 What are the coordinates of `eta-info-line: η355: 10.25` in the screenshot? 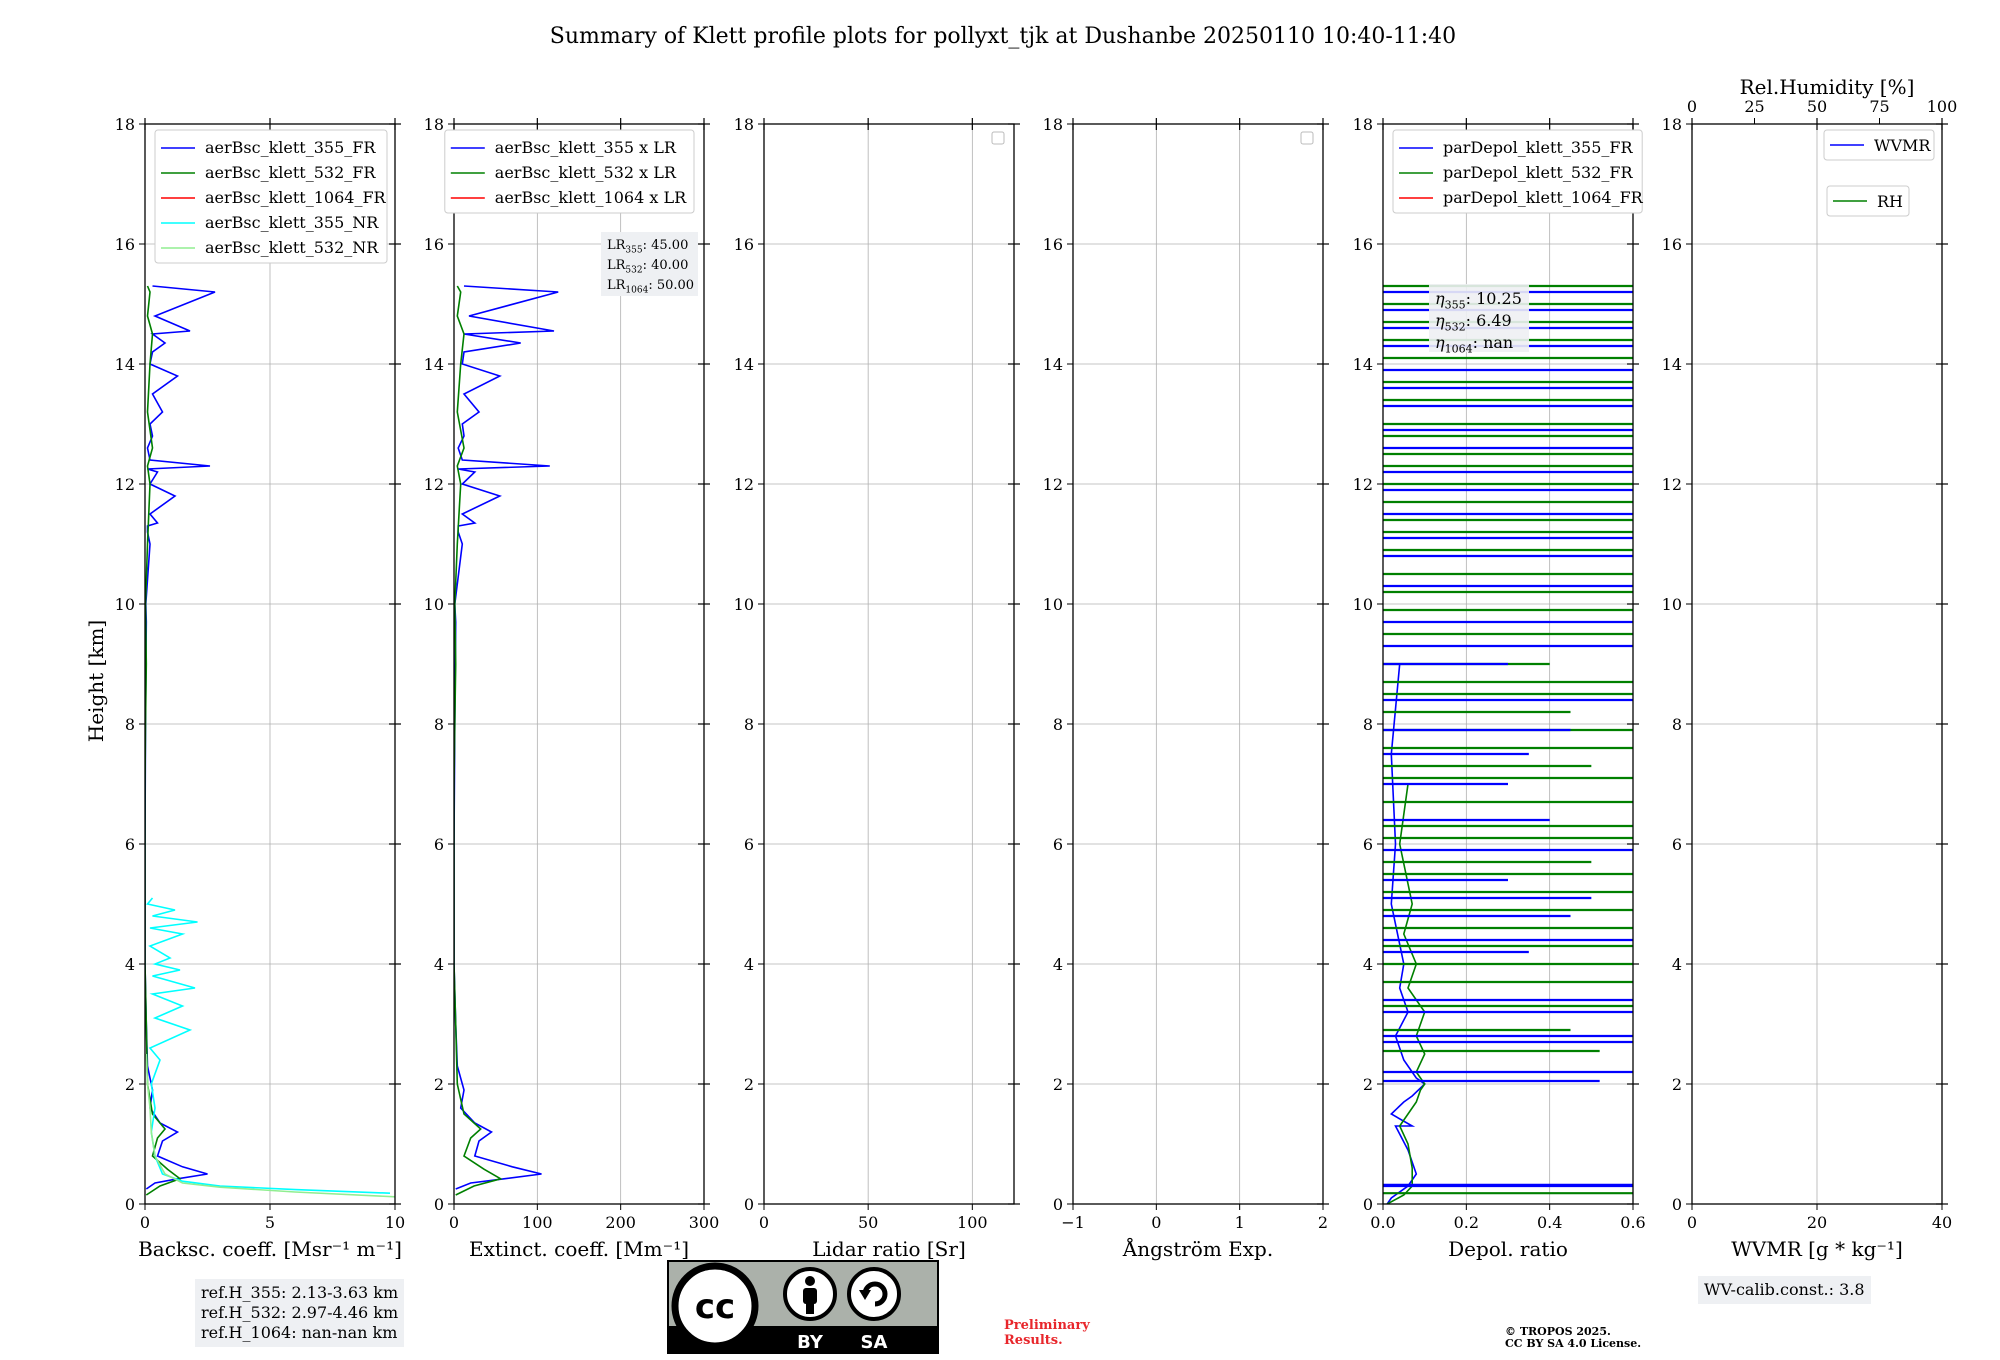 It's located at (1478, 300).